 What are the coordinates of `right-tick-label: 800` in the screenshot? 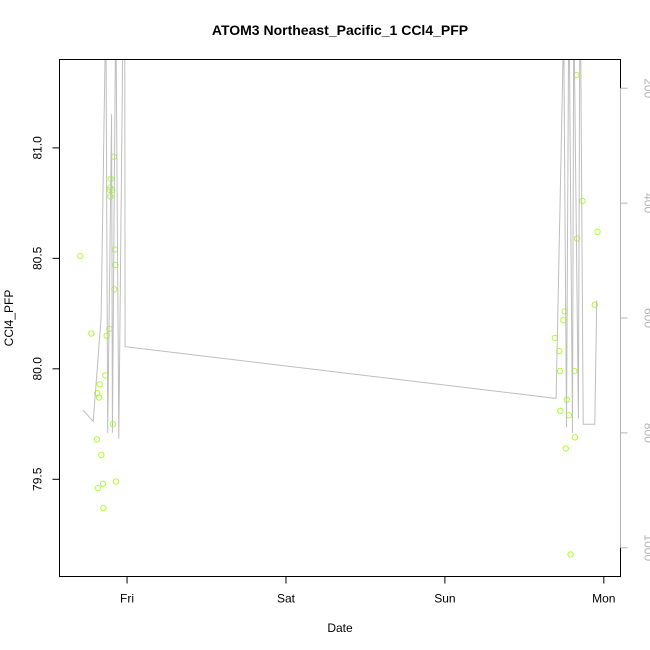 It's located at (646, 433).